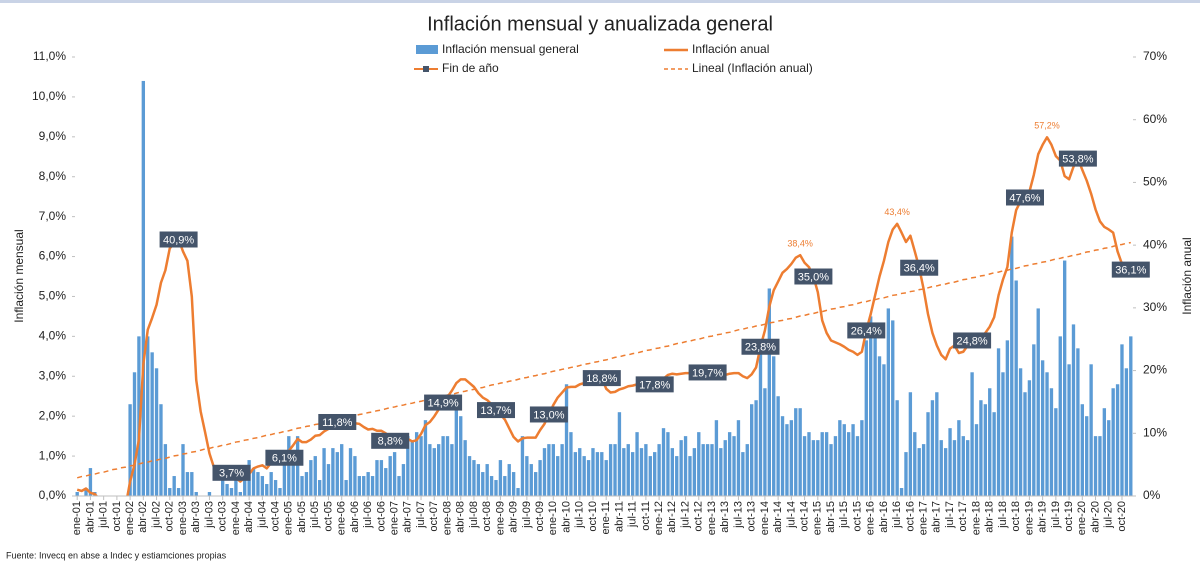  Describe the element at coordinates (976, 518) in the screenshot. I see `x-tick-label: ene-18` at that location.